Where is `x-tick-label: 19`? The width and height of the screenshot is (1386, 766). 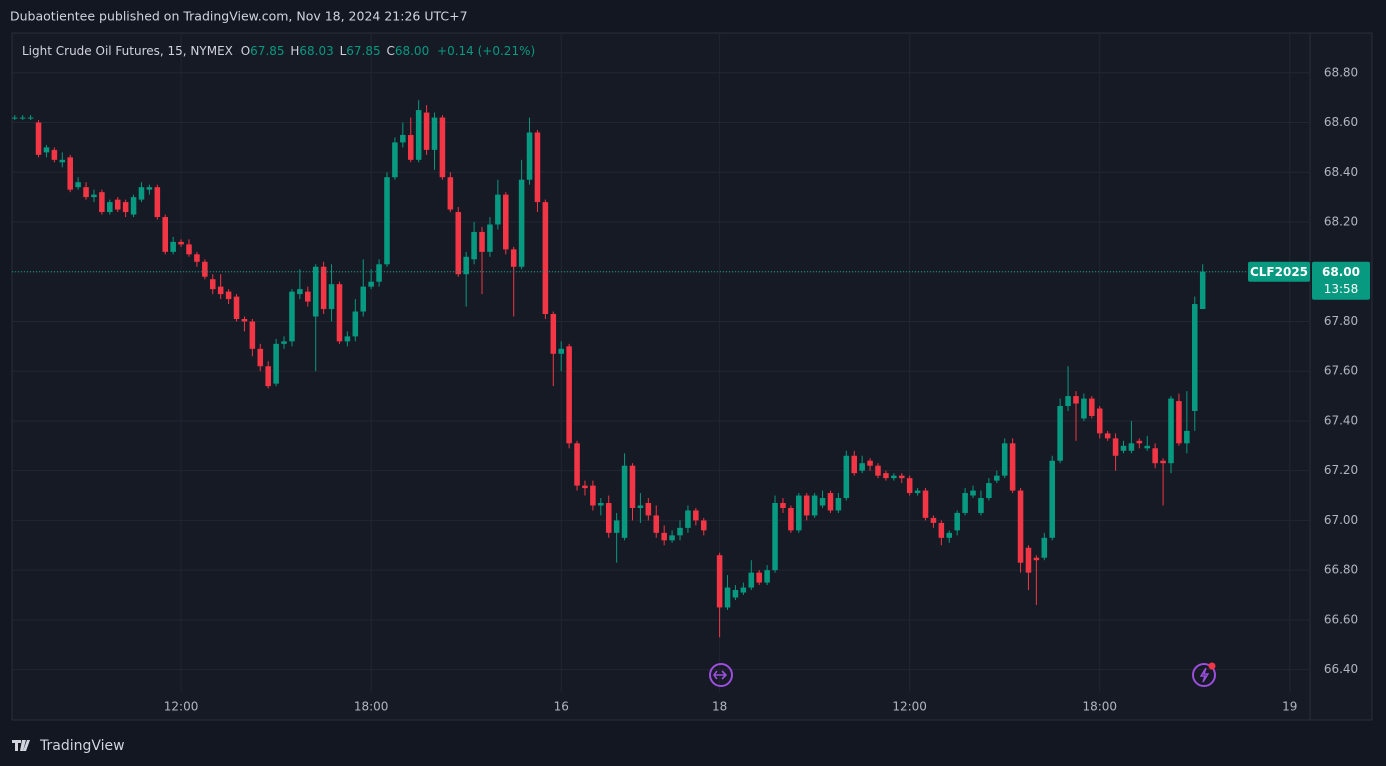
x-tick-label: 19 is located at coordinates (1289, 707).